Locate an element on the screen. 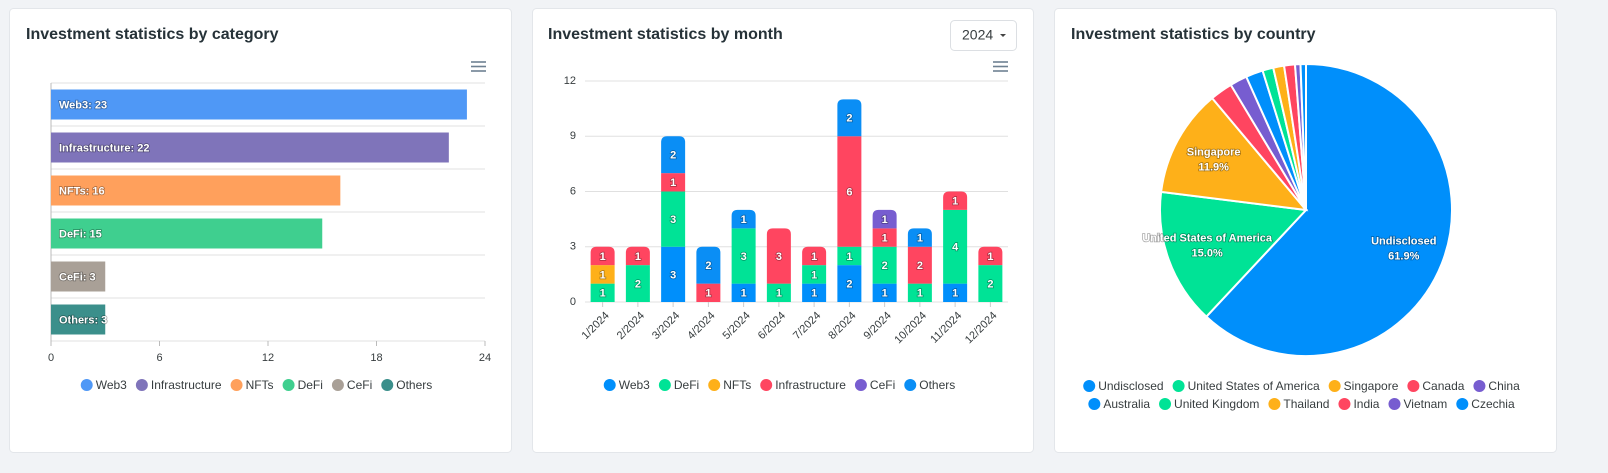  data-label: 6 is located at coordinates (849, 192).